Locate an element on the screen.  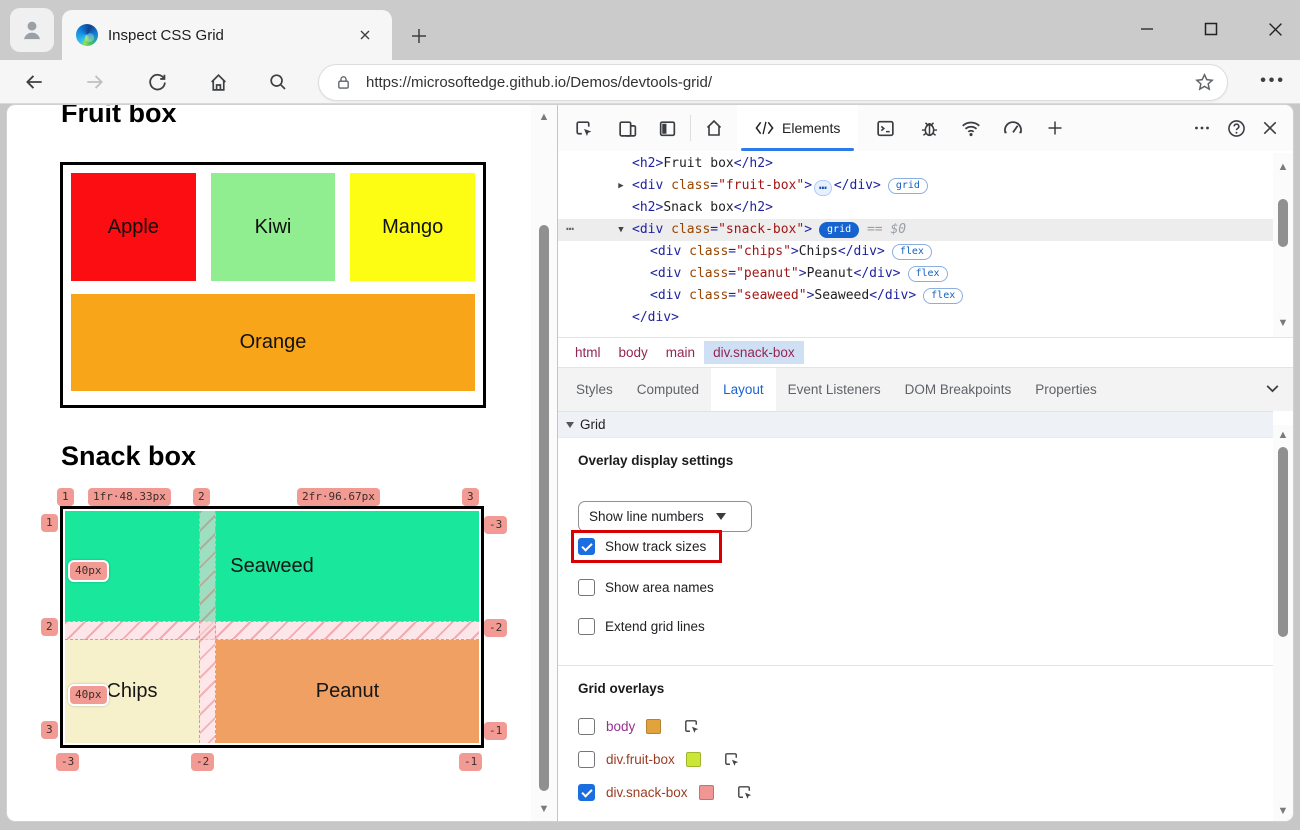
refresh-button is located at coordinates (157, 82).